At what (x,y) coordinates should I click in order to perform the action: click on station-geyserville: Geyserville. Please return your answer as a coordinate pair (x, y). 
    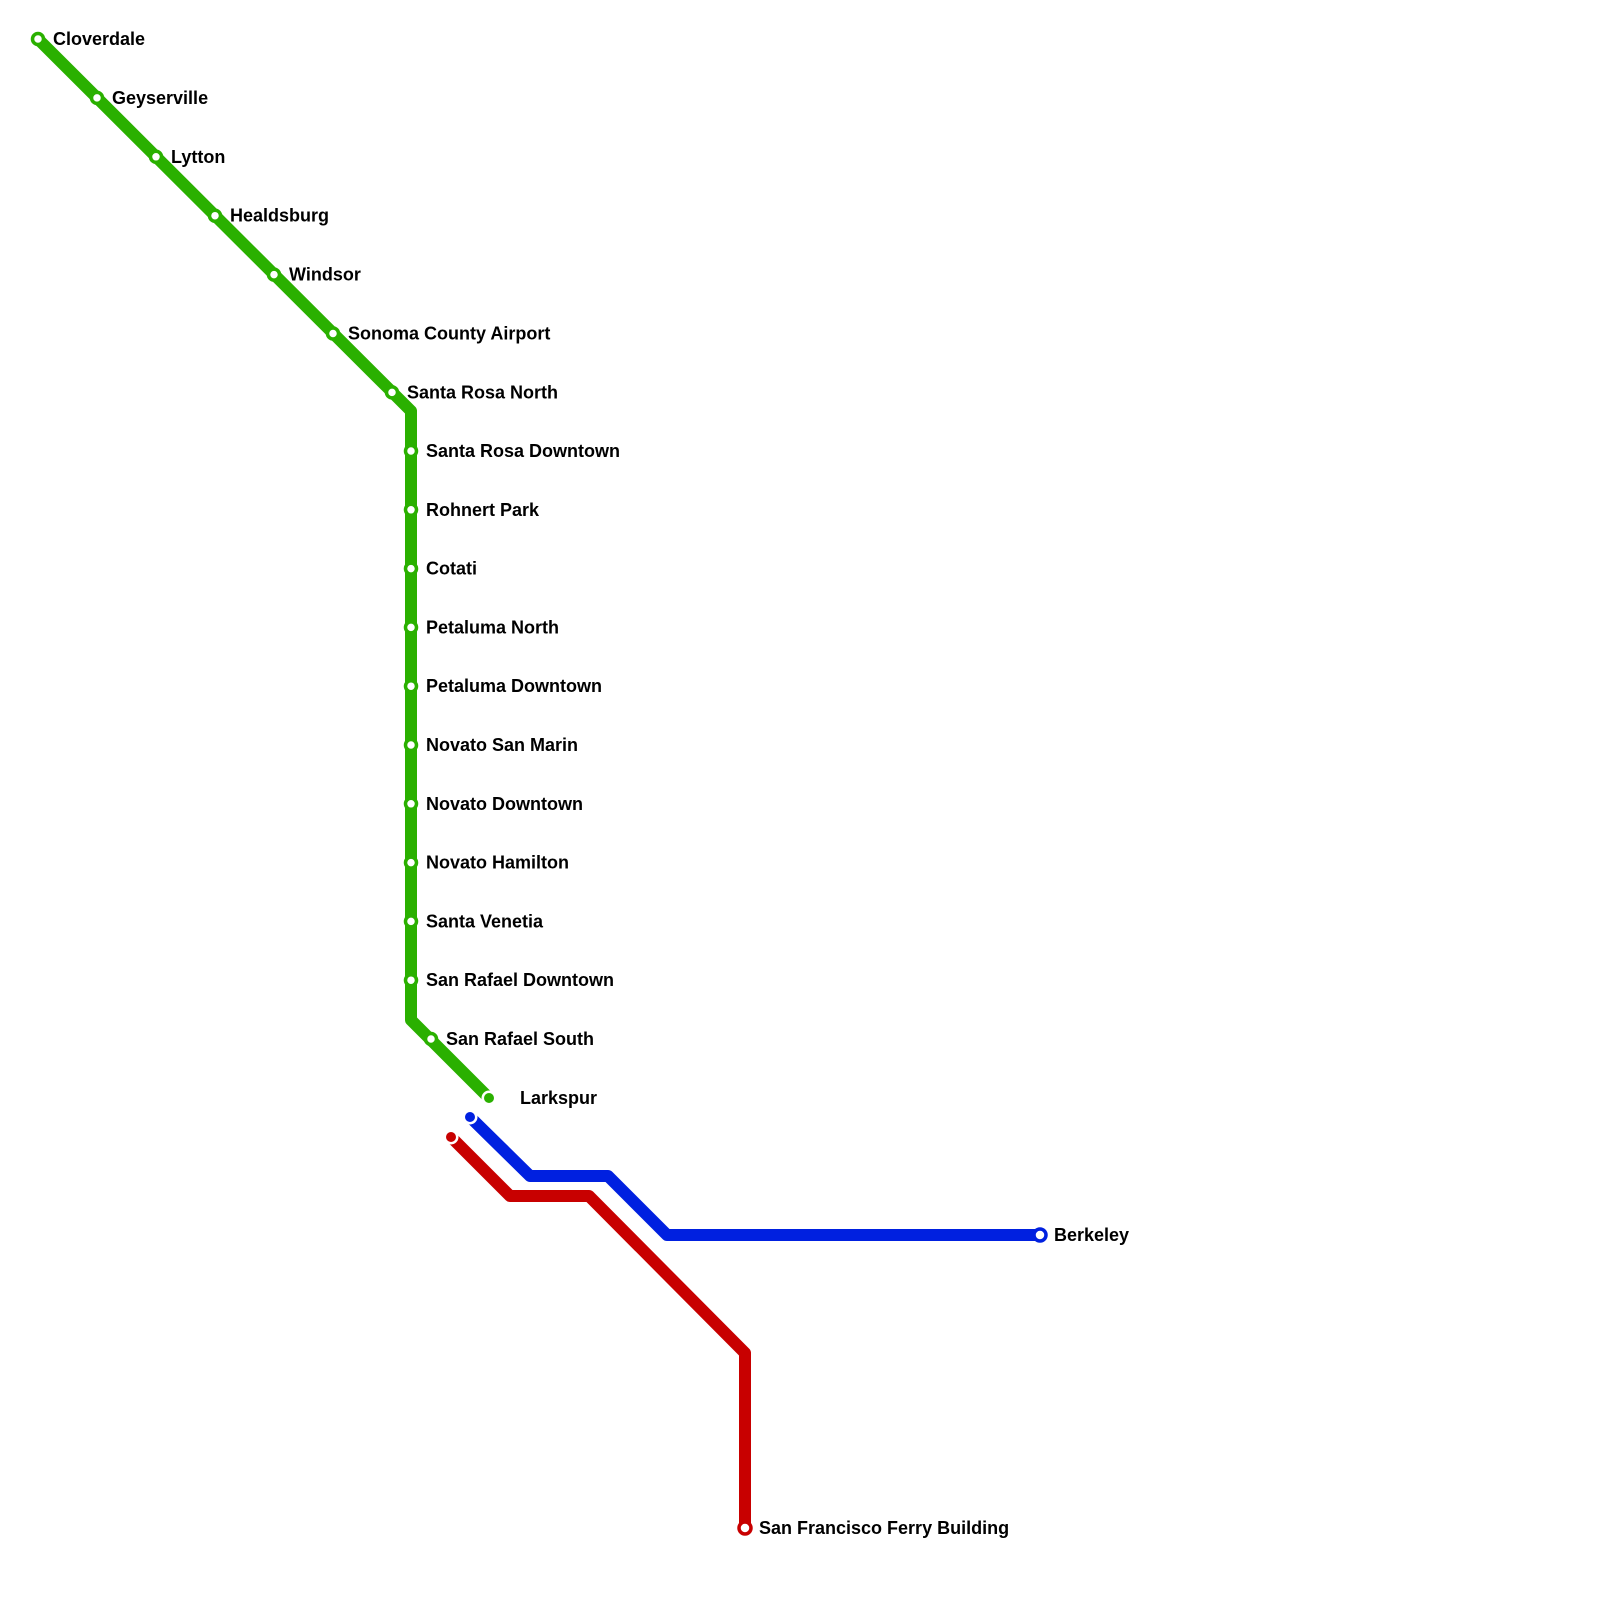
    Looking at the image, I should click on (149, 98).